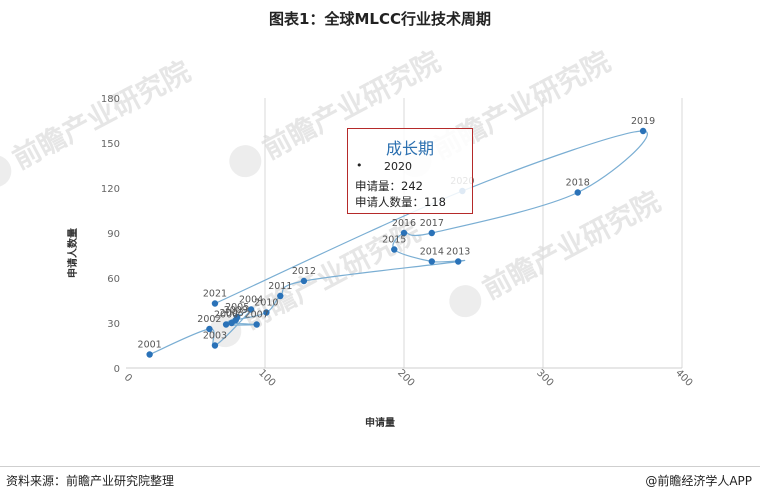 The image size is (760, 500). Describe the element at coordinates (149, 354) in the screenshot. I see `data-point-2001` at that location.